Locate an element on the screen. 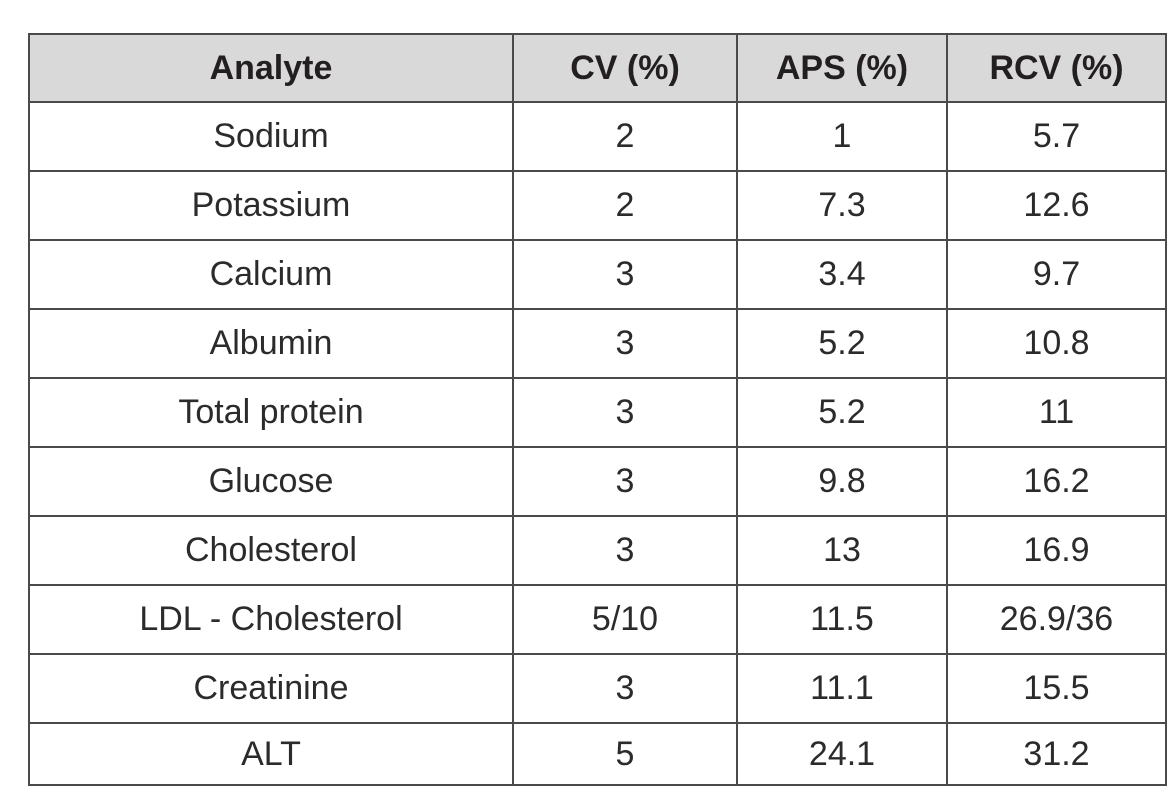 The height and width of the screenshot is (800, 1172). cell-analyte: Calcium is located at coordinates (271, 274).